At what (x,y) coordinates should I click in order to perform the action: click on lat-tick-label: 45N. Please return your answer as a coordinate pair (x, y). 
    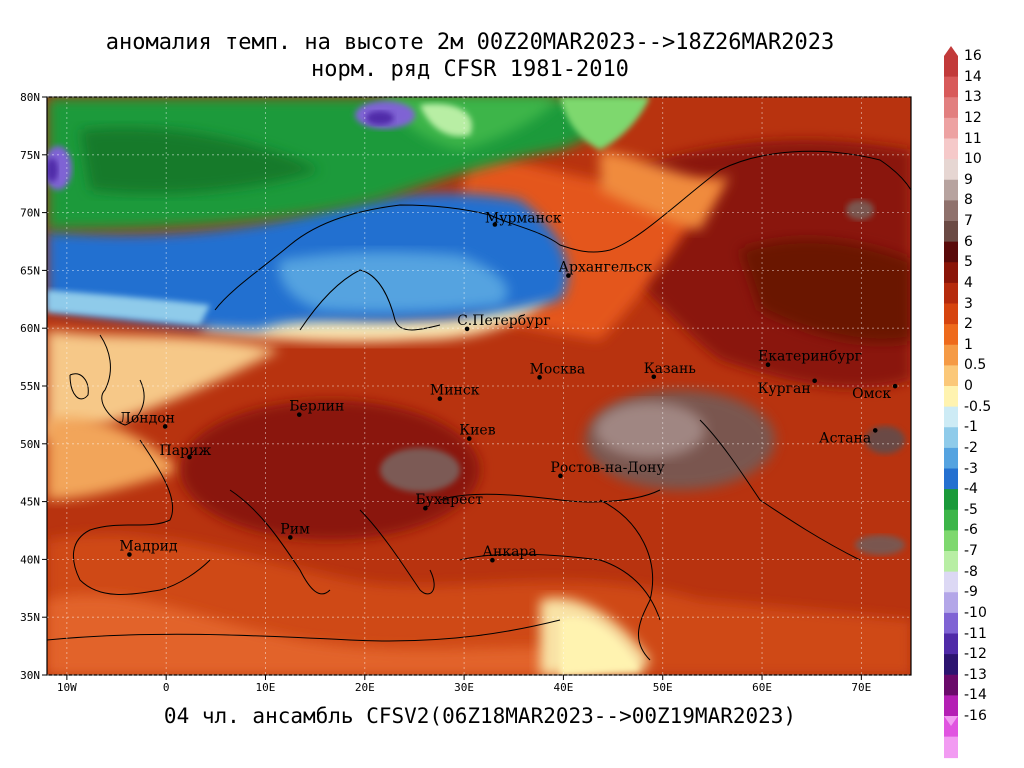
    Looking at the image, I should click on (30, 502).